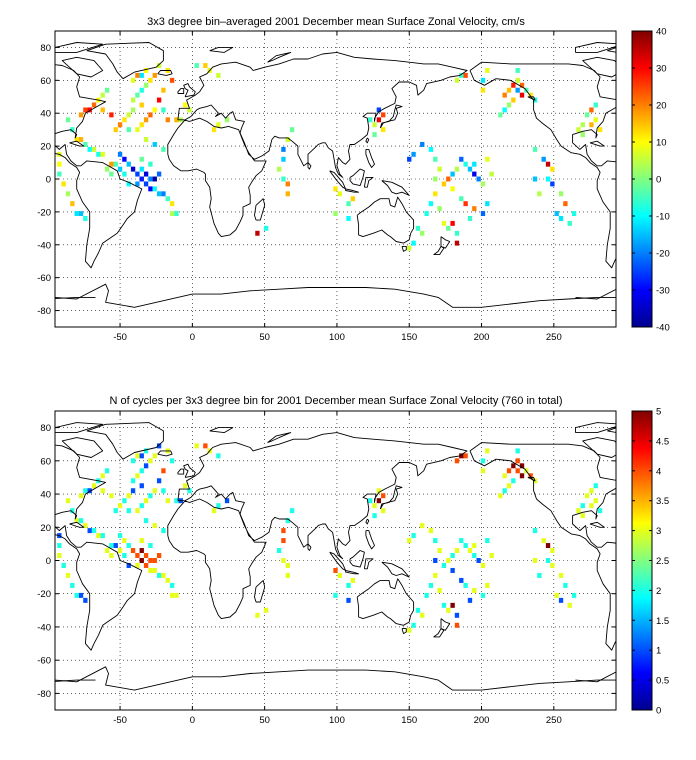 The image size is (696, 760). I want to click on cycles-coastline-novaya, so click(279, 438).